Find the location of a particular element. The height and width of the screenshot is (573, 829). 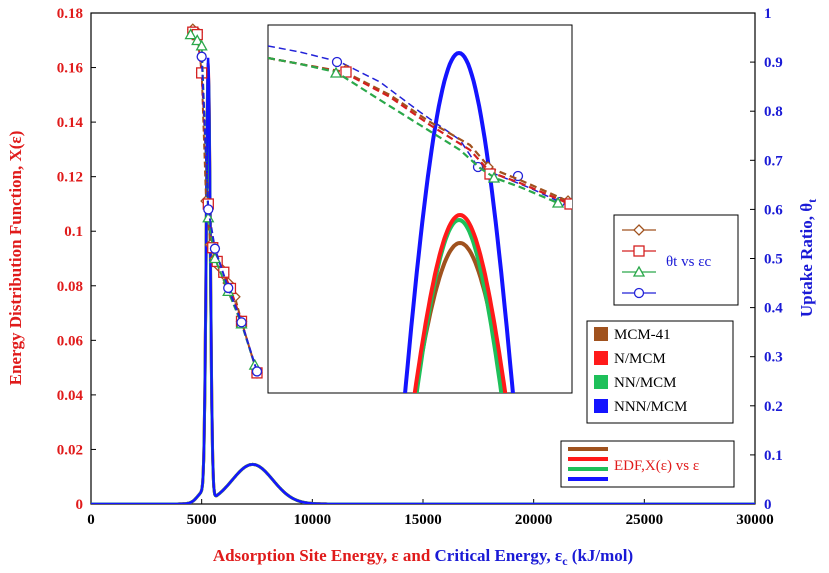

x-axis-title-part1: Adsorption Site Energy, ε and is located at coordinates (324, 555).